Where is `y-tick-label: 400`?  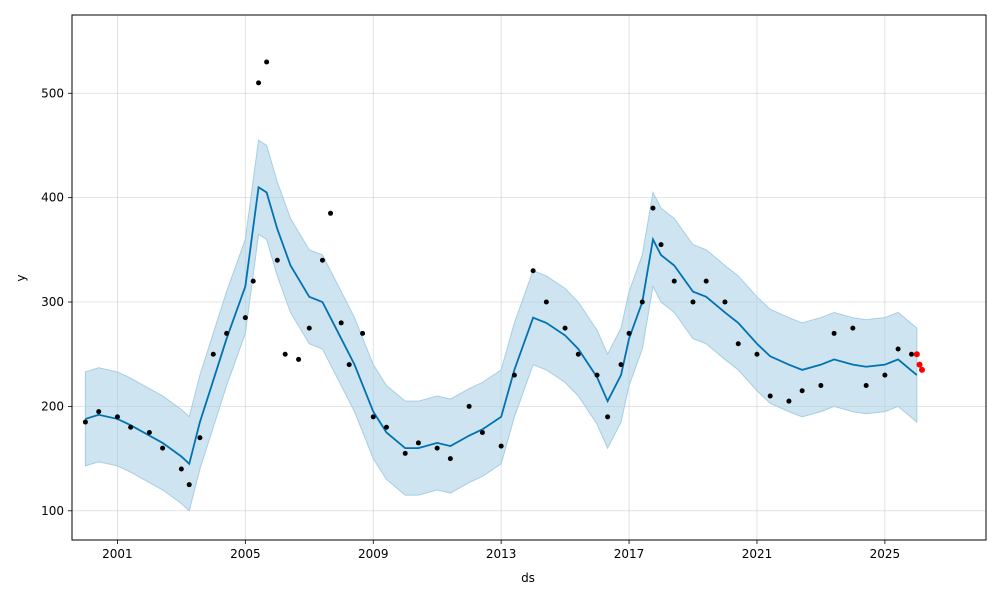 y-tick-label: 400 is located at coordinates (52, 198).